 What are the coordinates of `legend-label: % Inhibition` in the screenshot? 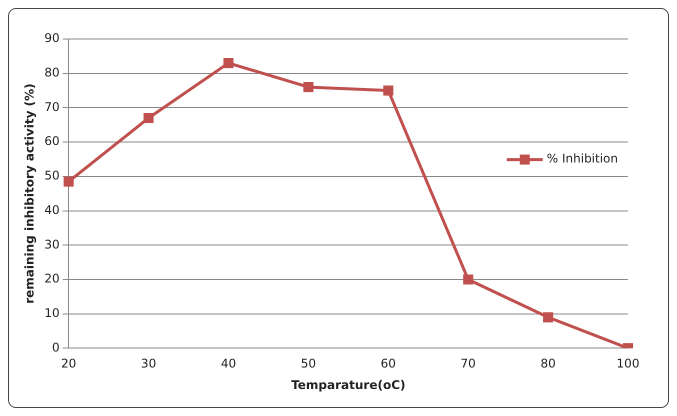 It's located at (582, 159).